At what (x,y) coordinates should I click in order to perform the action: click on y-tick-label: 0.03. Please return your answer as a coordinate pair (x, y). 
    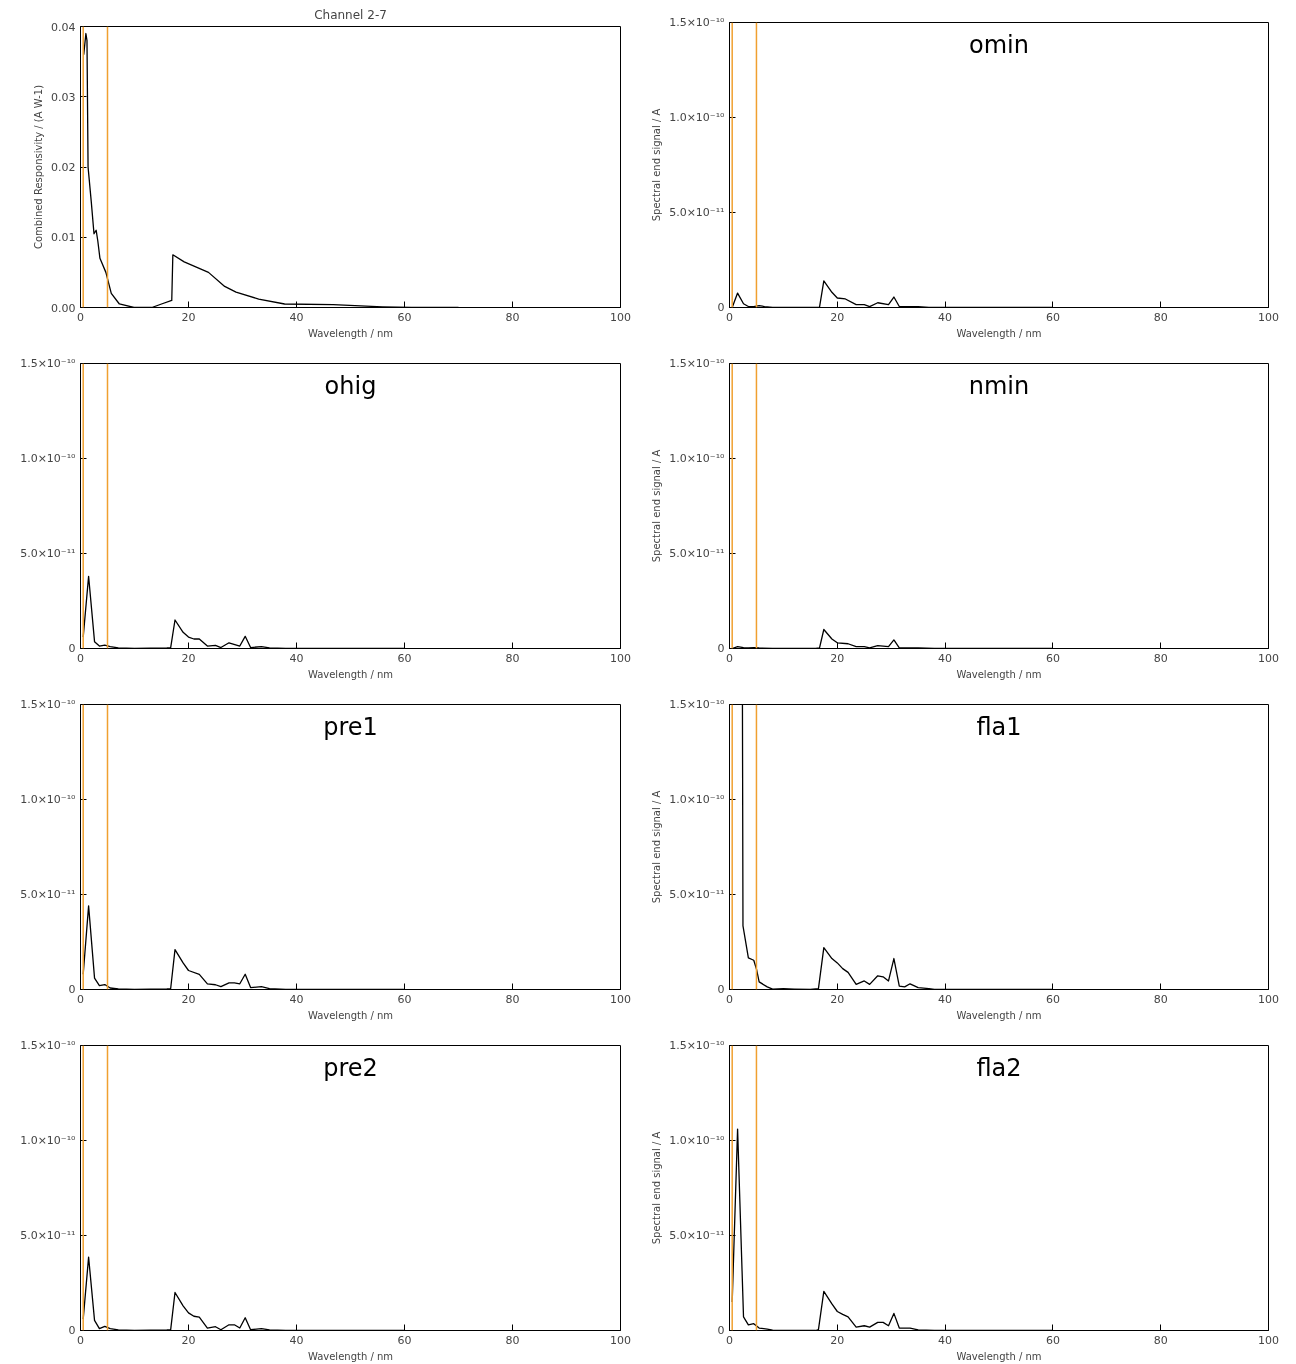
    Looking at the image, I should click on (63, 97).